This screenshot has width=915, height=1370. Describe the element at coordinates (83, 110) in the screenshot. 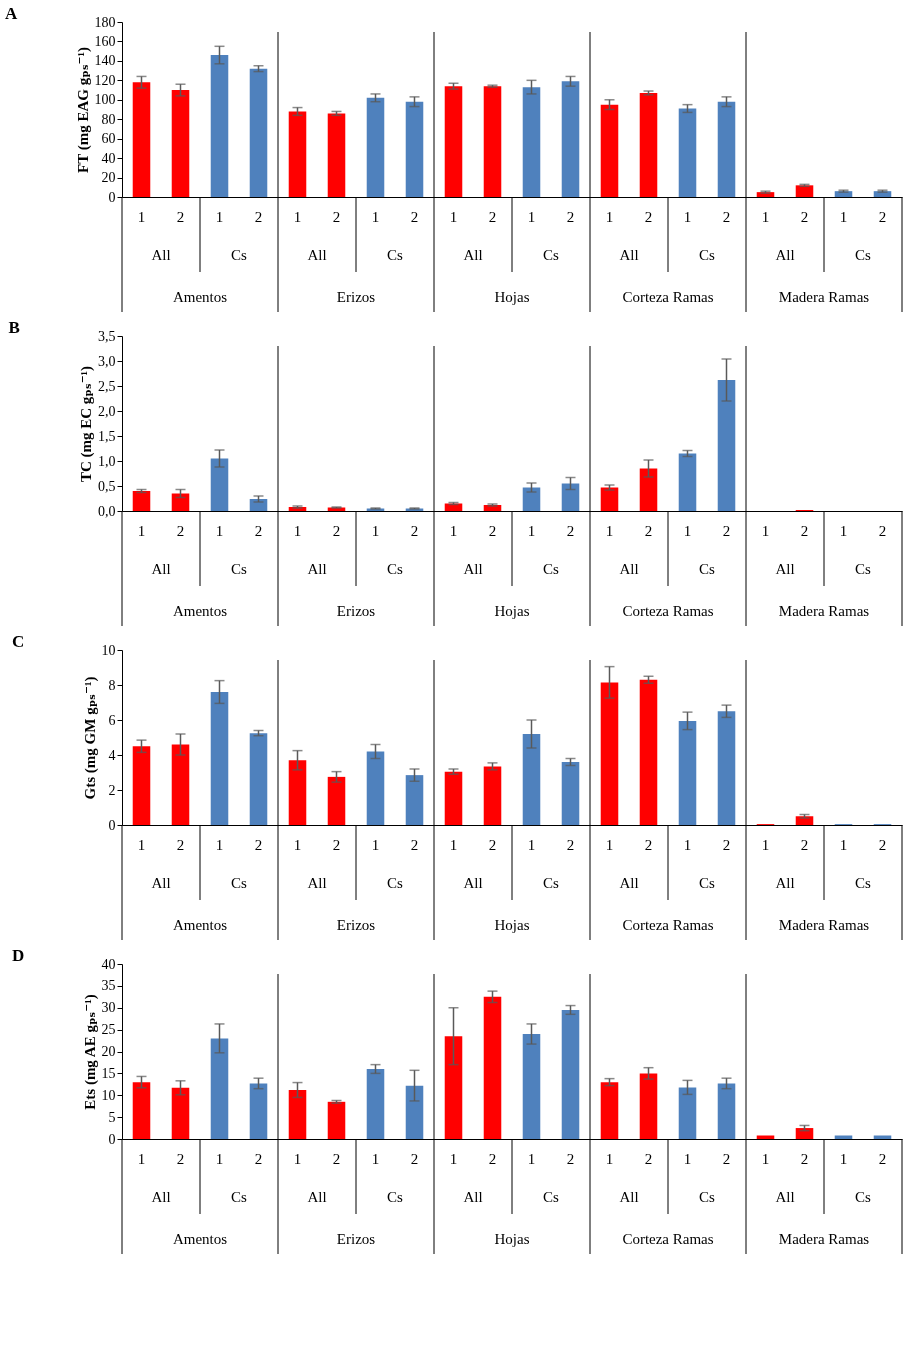

I see `y-axis-title: FT (mg EAG gₚₛ⁻¹)` at that location.